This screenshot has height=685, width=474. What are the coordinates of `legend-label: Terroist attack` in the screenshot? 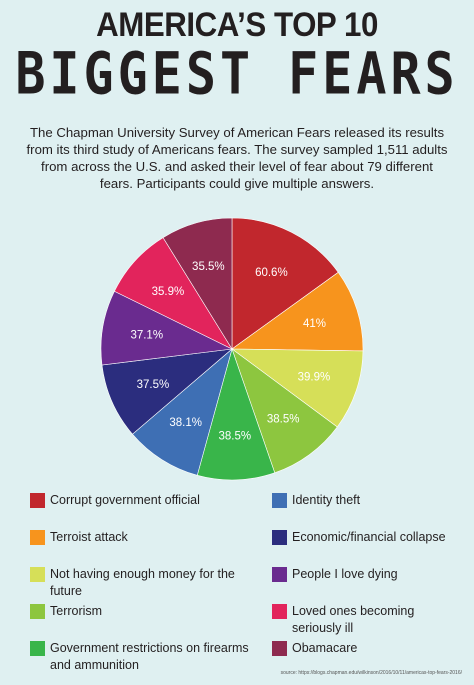 It's located at (89, 537).